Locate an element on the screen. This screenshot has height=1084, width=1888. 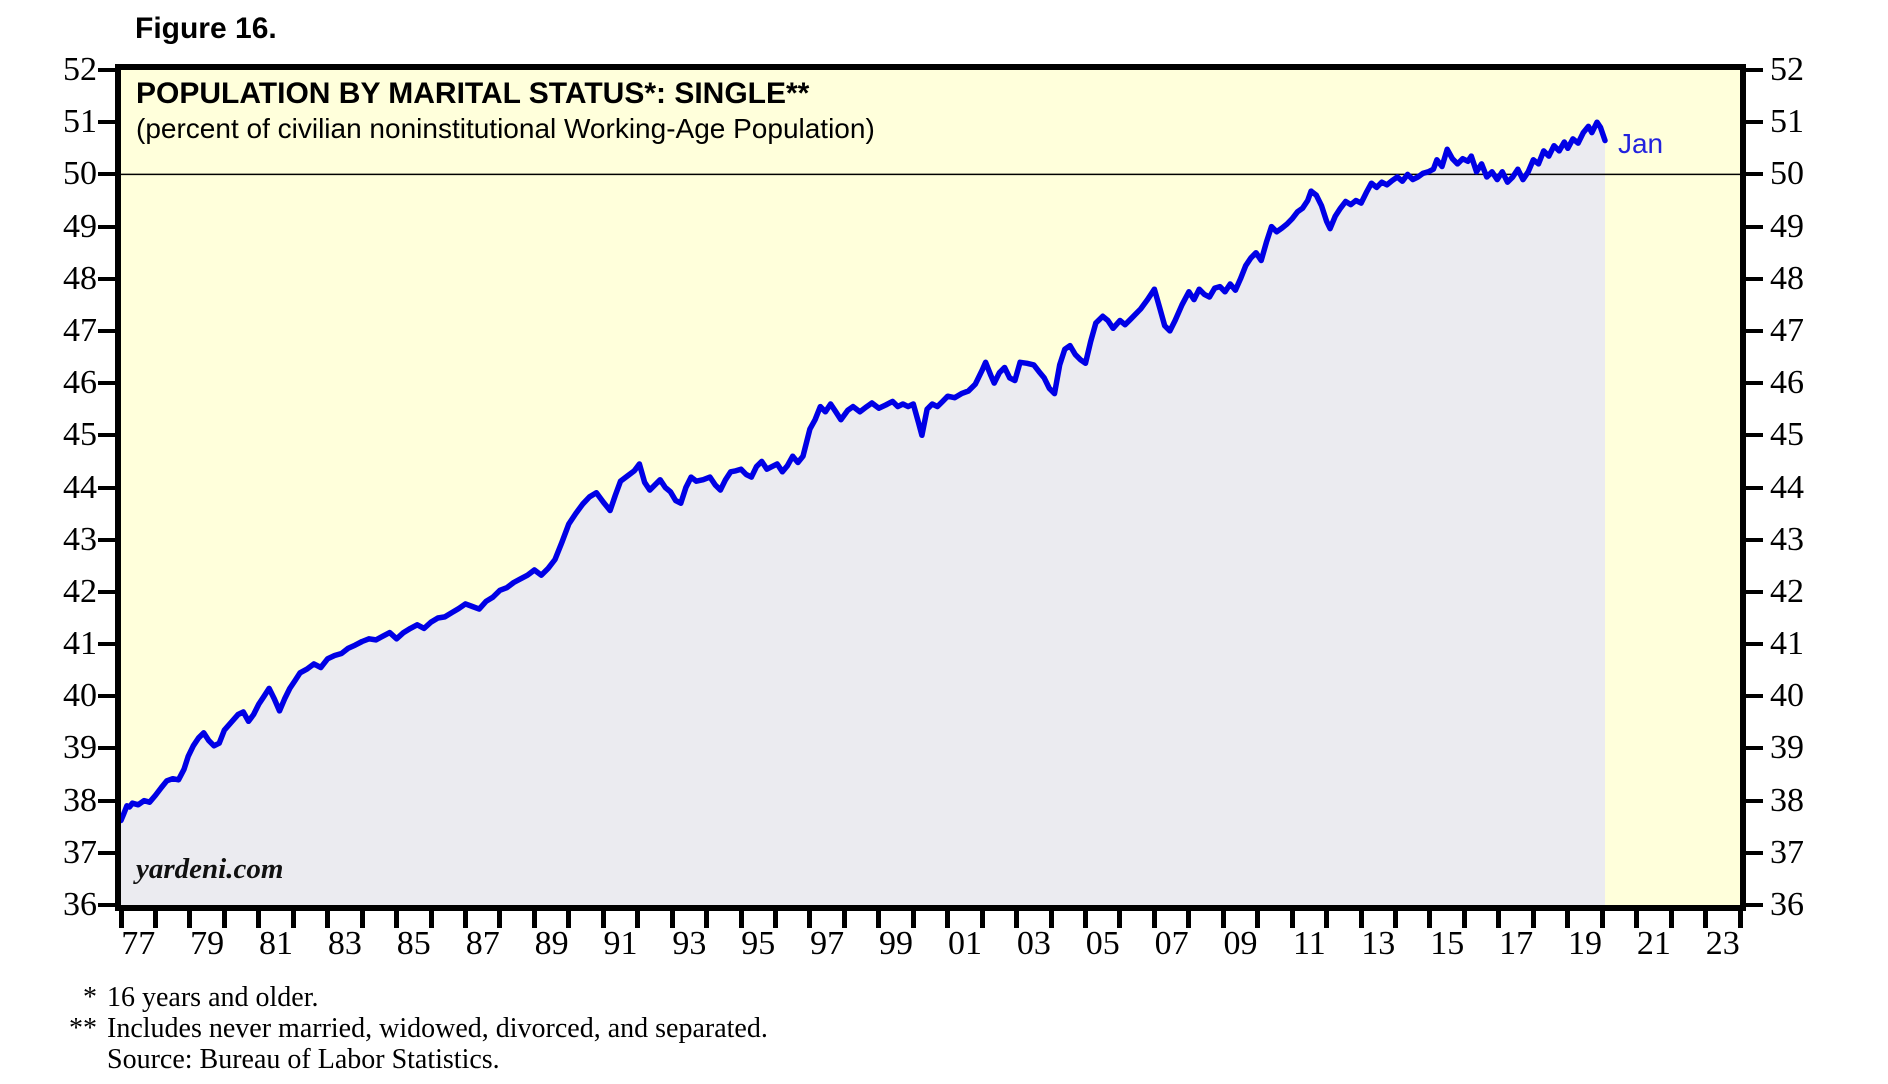
y-axis-label-right: 45 is located at coordinates (1787, 435).